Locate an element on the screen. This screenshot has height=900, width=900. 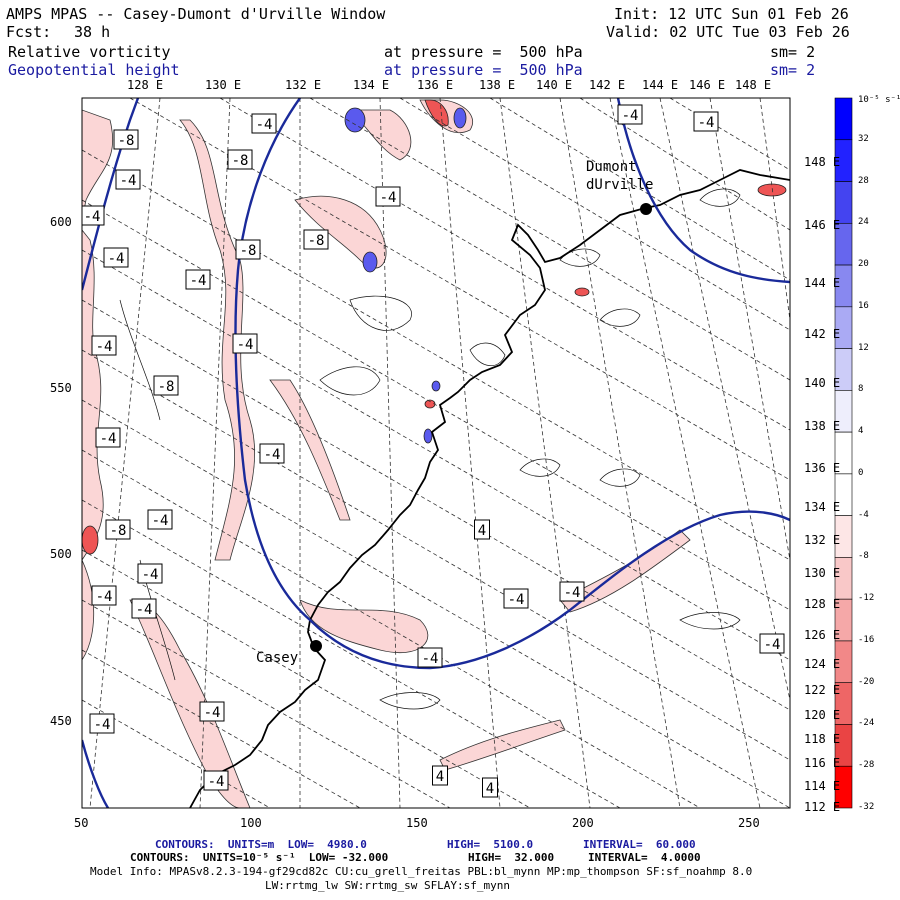
lon-right-label: 114 E is located at coordinates (822, 786).